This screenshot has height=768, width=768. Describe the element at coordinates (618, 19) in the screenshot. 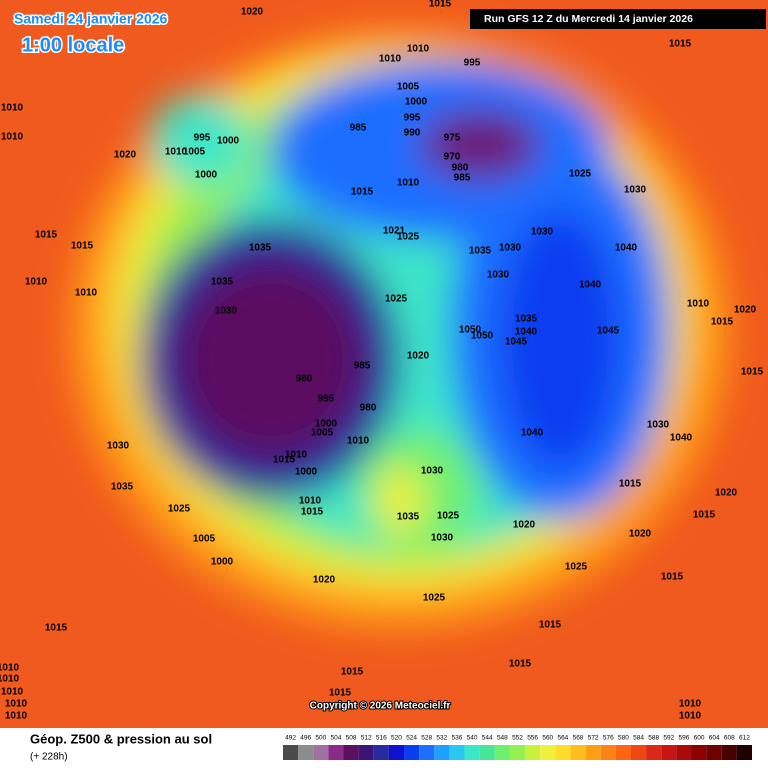

I see `run-box` at that location.